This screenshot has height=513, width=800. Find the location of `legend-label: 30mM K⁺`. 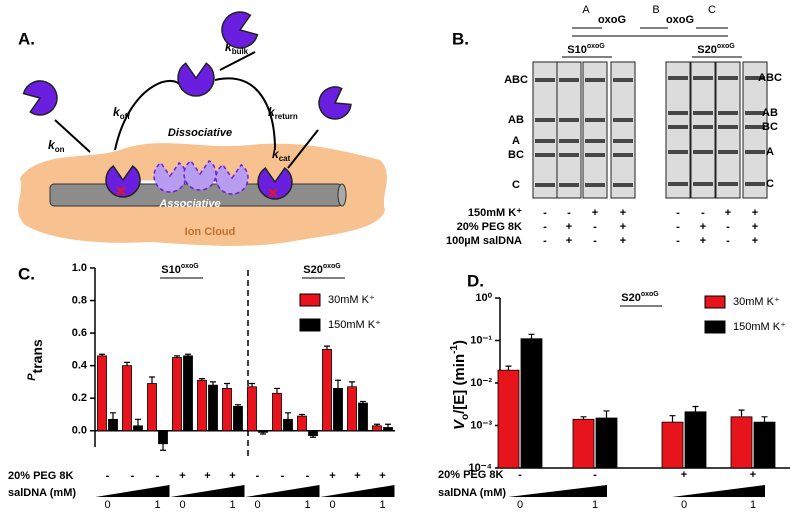

legend-label: 30mM K⁺ is located at coordinates (756, 302).